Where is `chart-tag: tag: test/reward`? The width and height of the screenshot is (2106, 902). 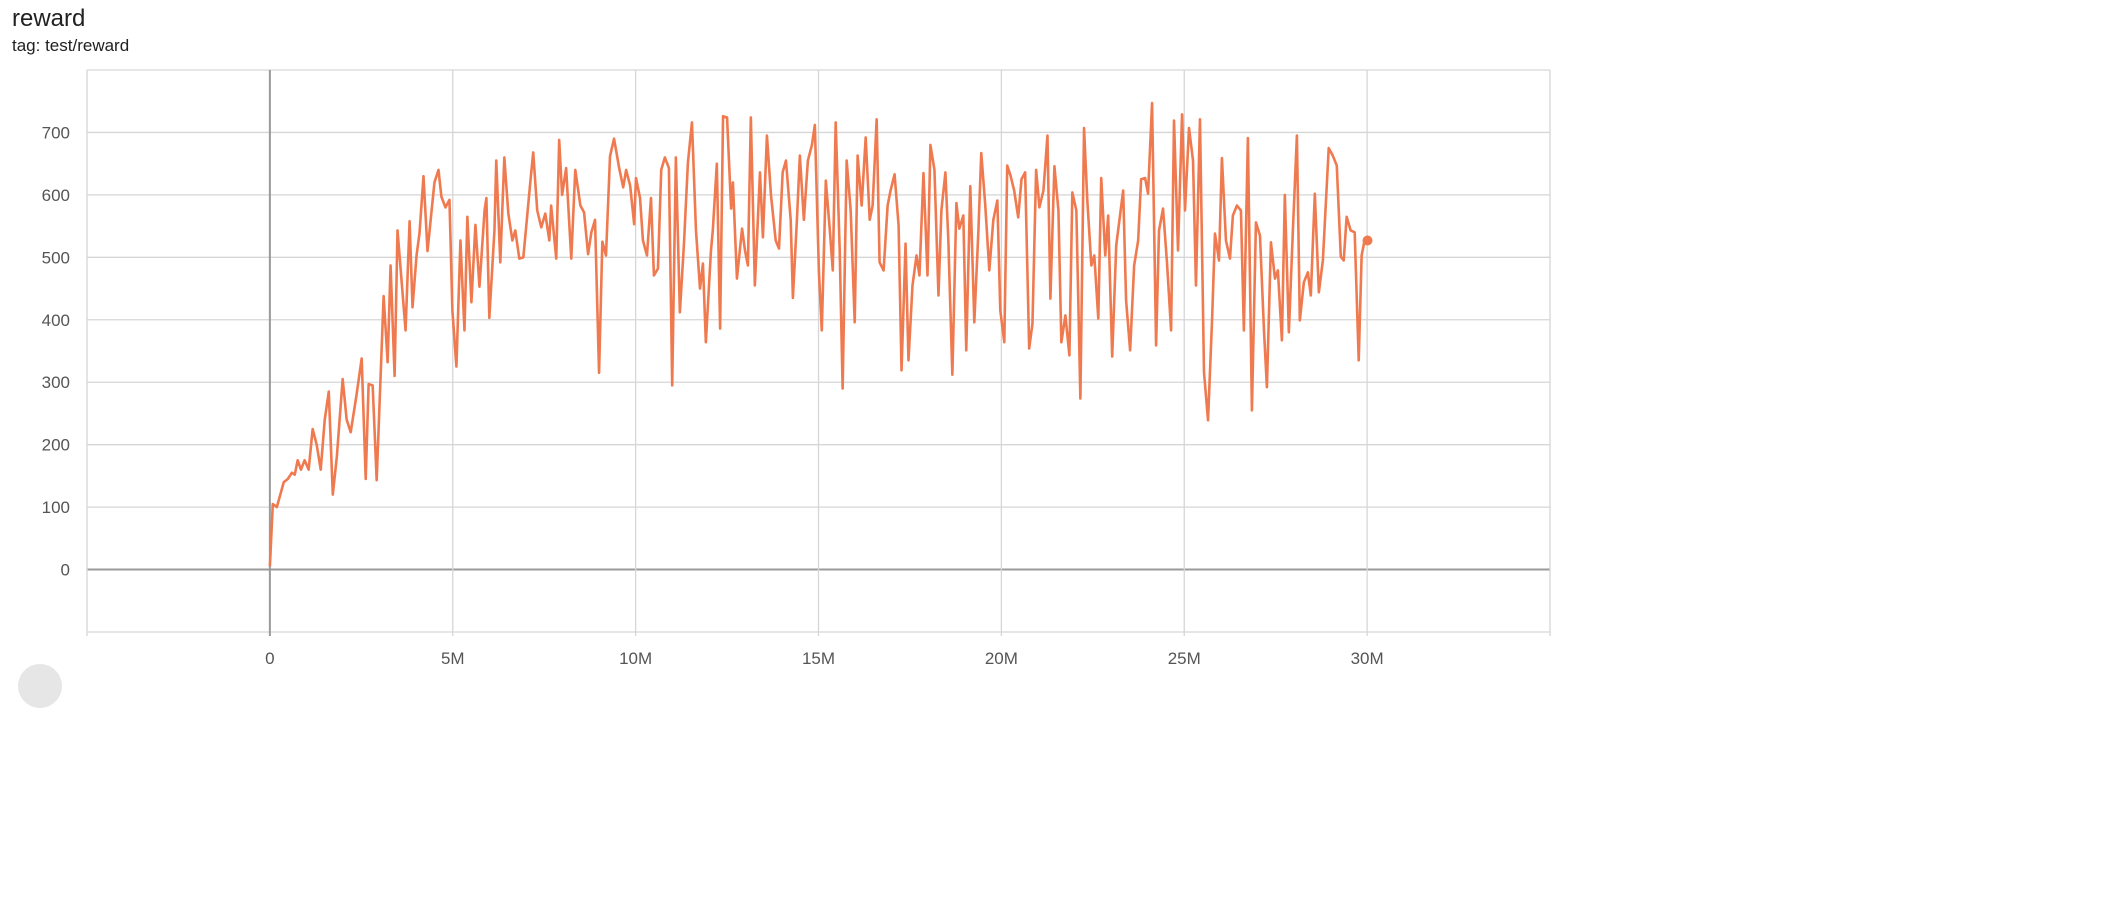
chart-tag: tag: test/reward is located at coordinates (71, 45).